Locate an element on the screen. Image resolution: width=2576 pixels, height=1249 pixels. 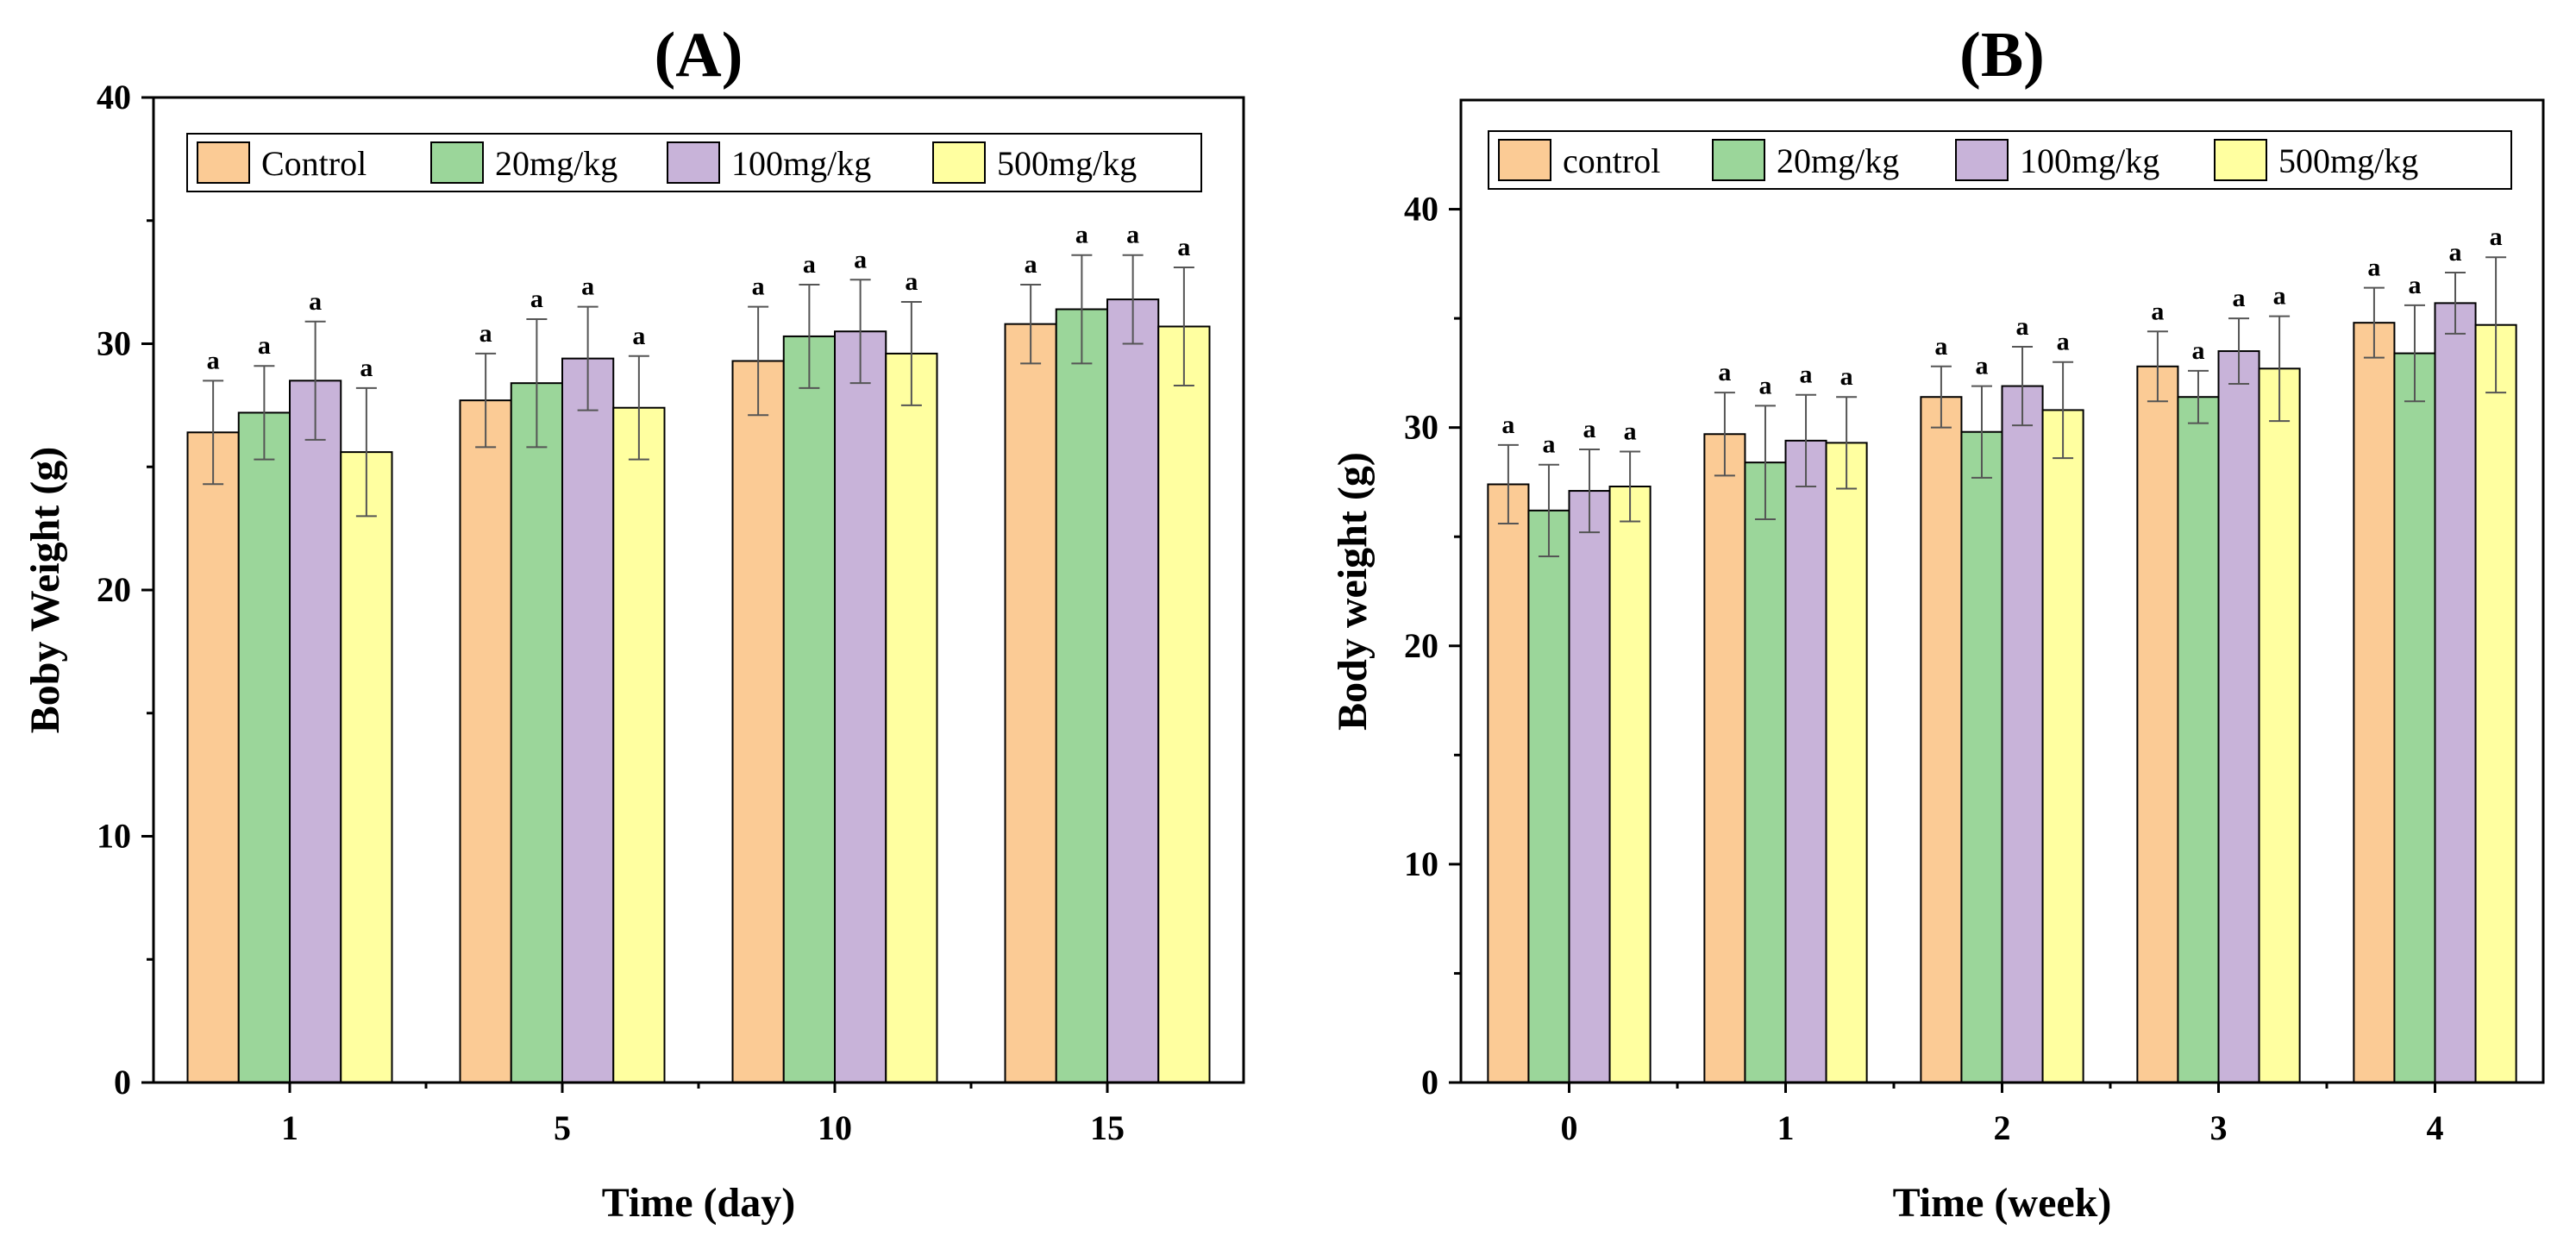
y-axis-title: Body weight (g) is located at coordinates (1353, 591).